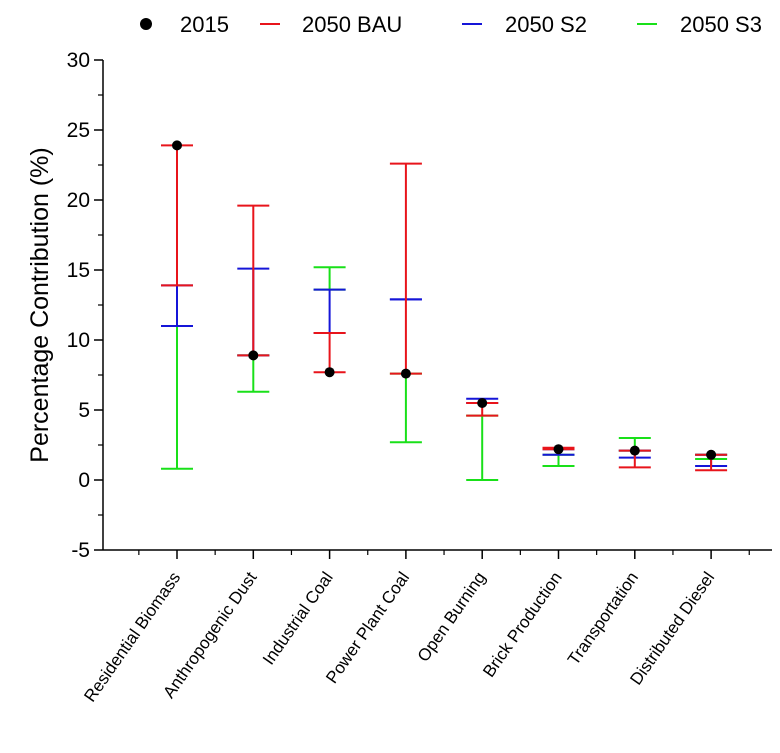 The image size is (780, 753). What do you see at coordinates (522, 624) in the screenshot?
I see `x-category-label: Brick Production` at bounding box center [522, 624].